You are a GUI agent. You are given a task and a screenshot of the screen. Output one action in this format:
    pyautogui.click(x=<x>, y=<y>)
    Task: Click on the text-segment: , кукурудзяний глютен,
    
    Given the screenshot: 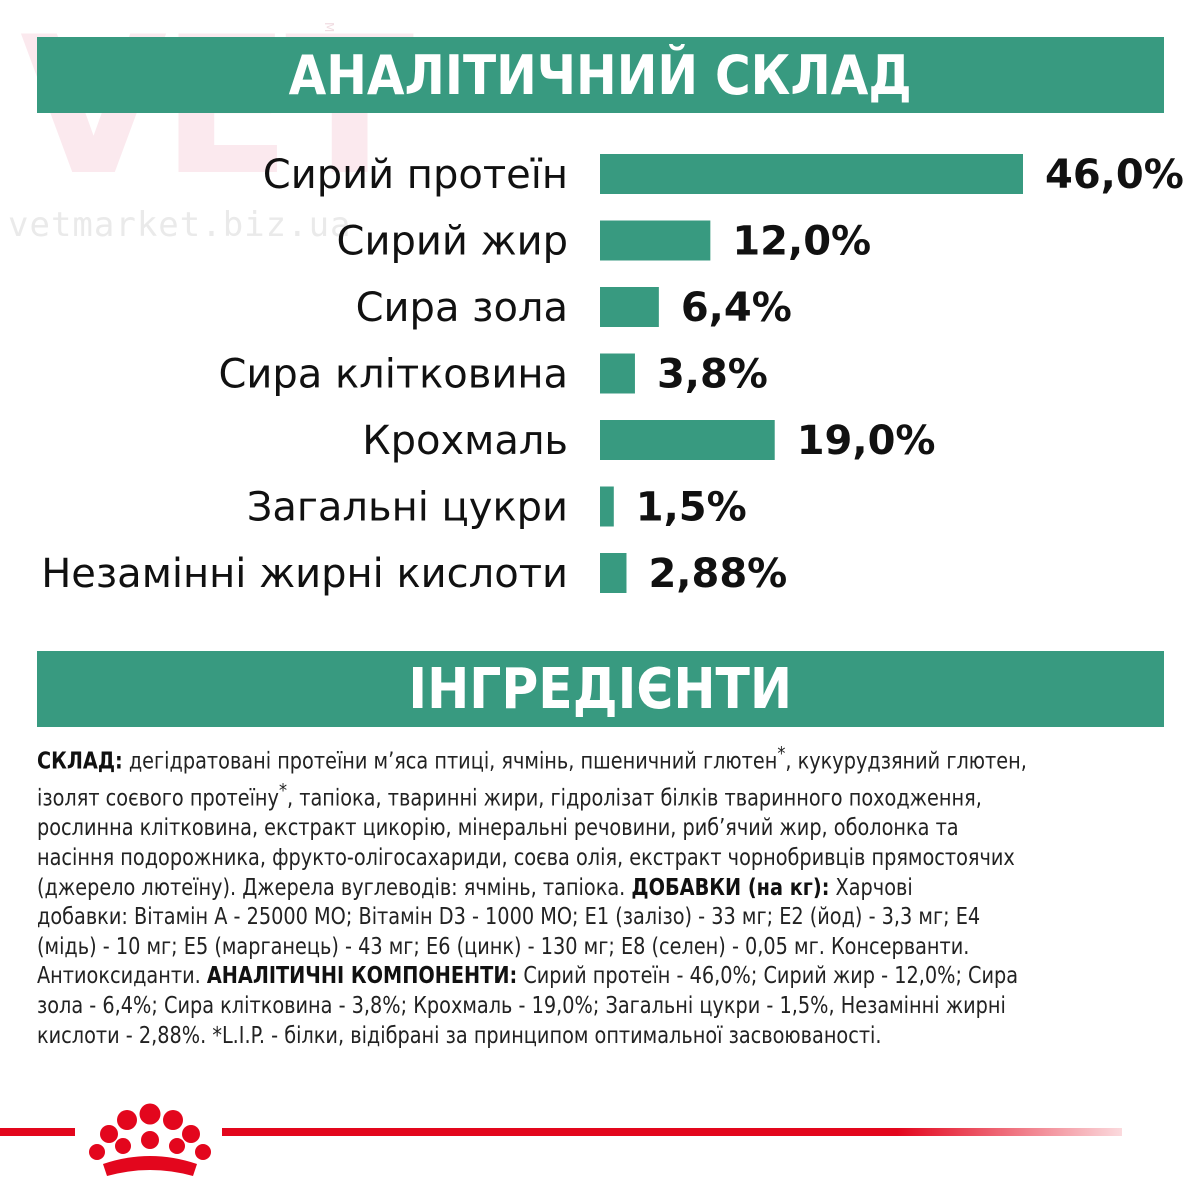 What is the action you would take?
    pyautogui.click(x=906, y=761)
    